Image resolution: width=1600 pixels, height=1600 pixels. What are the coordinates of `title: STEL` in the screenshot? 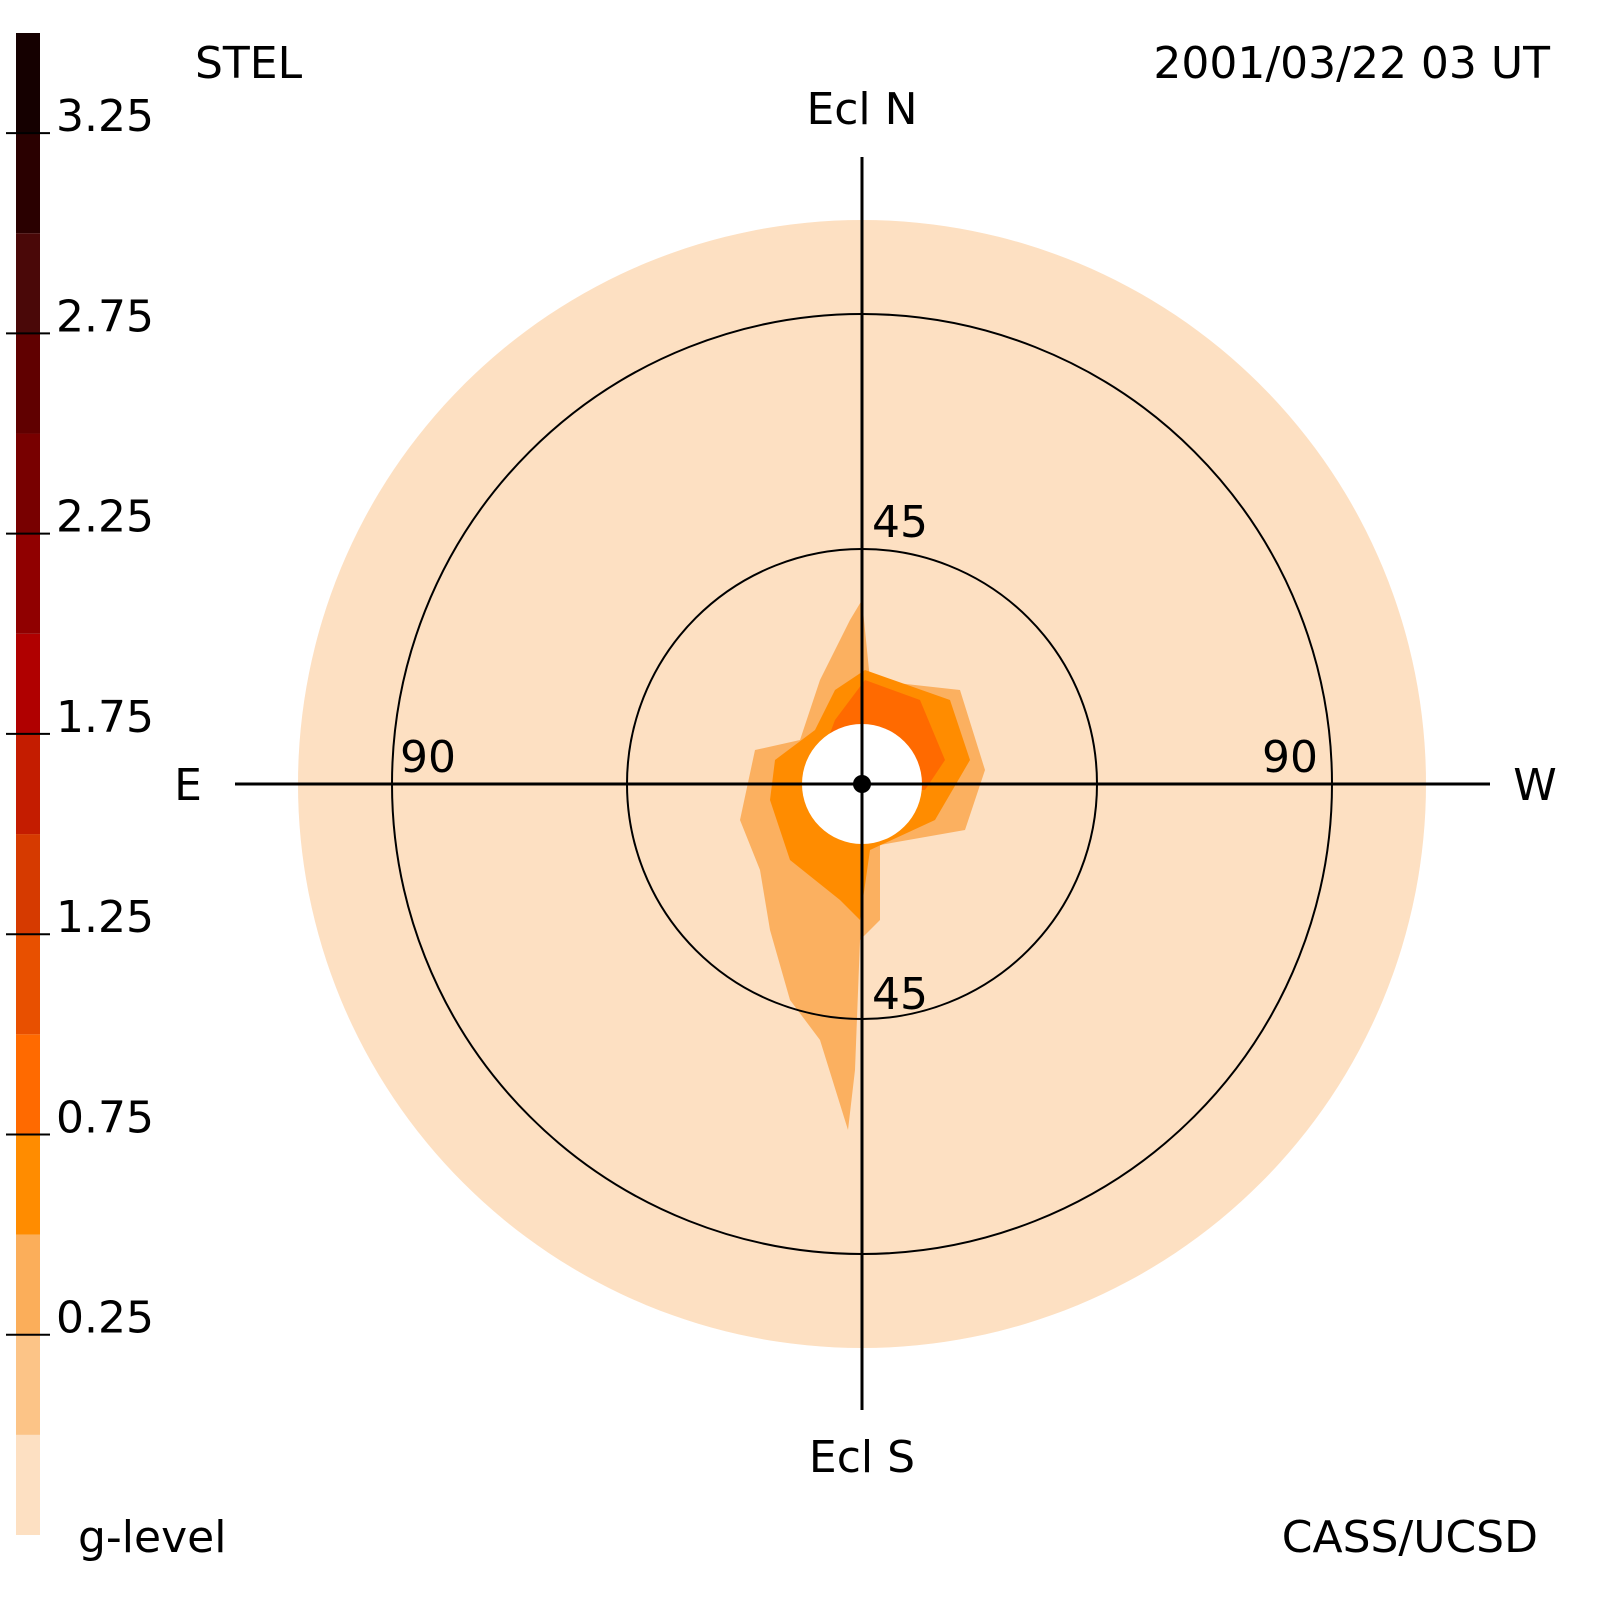 It's located at (249, 63).